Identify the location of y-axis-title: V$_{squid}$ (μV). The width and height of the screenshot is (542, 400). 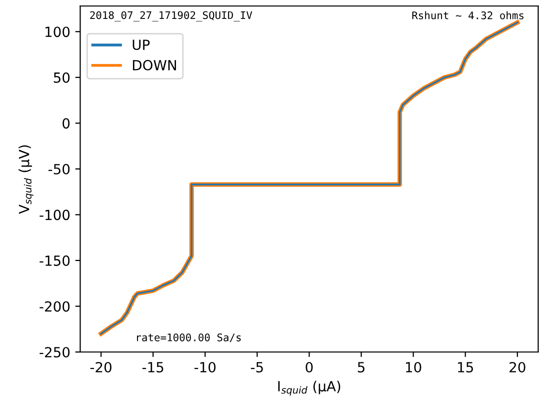
(26, 179).